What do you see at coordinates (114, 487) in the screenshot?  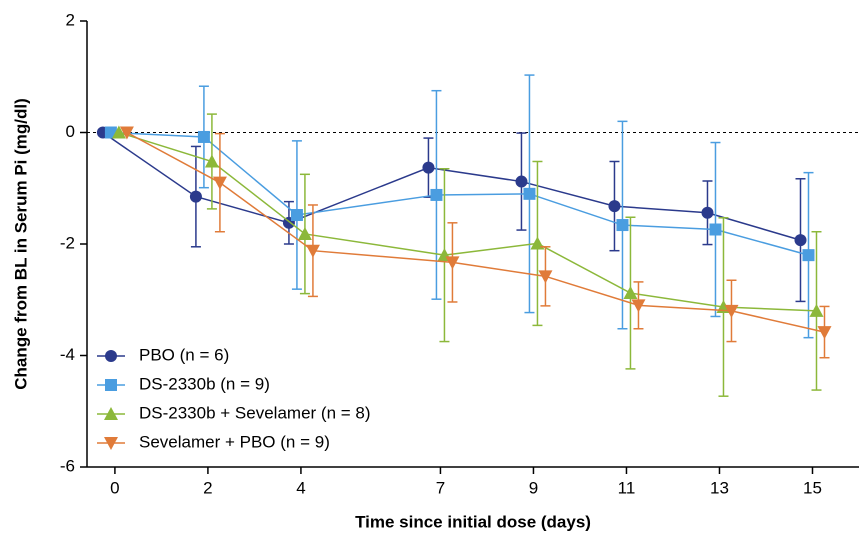 I see `x-tick-label: 0` at bounding box center [114, 487].